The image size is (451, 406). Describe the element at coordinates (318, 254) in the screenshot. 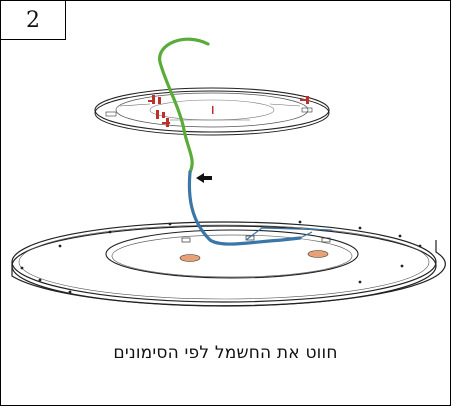

I see `knockout-right` at that location.